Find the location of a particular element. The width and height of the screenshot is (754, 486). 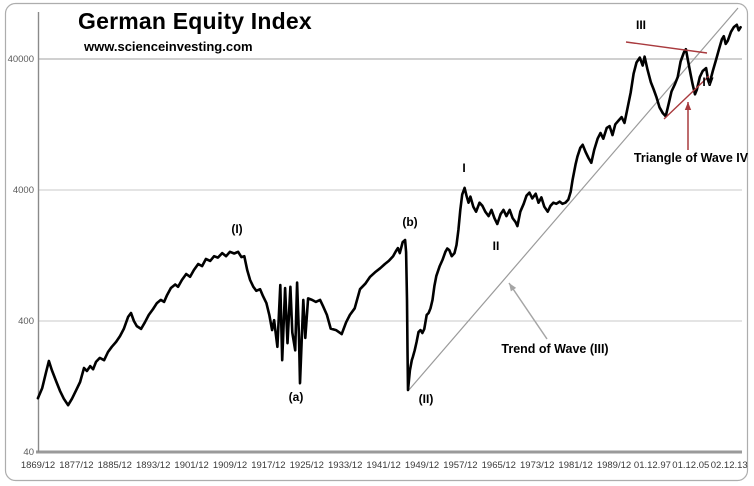

x-tick-label: 1917/12 is located at coordinates (268, 465).